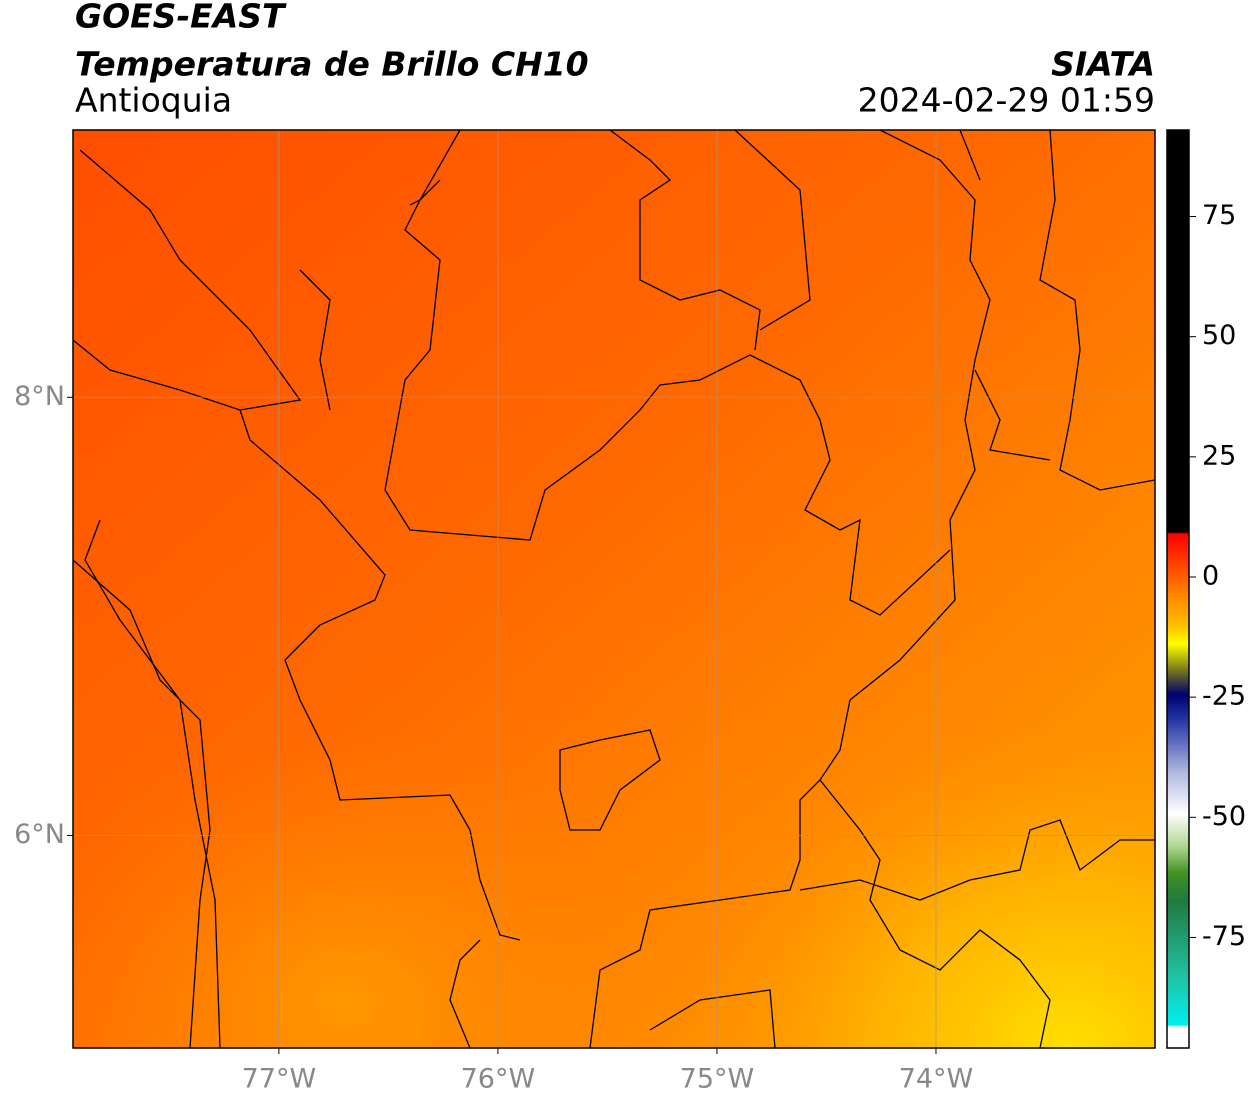 This screenshot has height=1103, width=1252. What do you see at coordinates (1224, 816) in the screenshot?
I see `colorbar-tick-label: -50` at bounding box center [1224, 816].